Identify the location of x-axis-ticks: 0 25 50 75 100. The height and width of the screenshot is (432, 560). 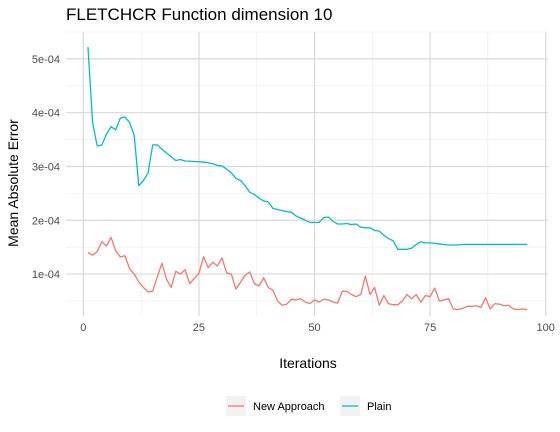
(317, 328).